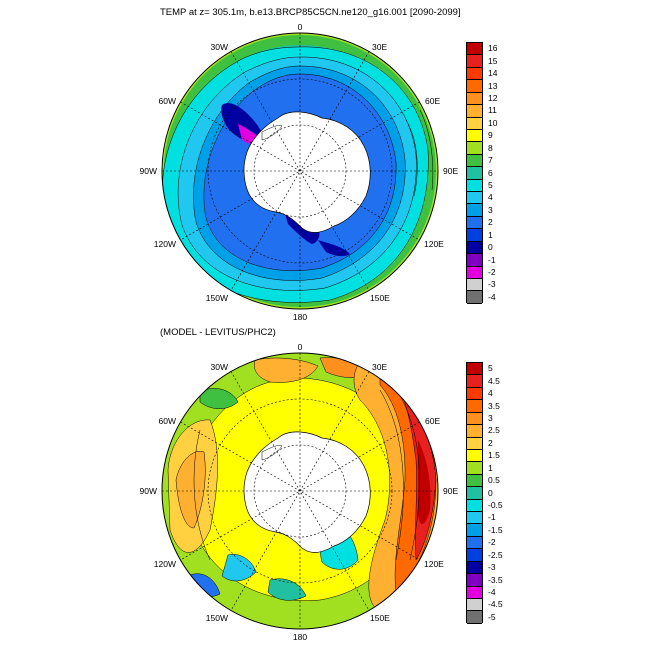  Describe the element at coordinates (495, 529) in the screenshot. I see `colorbar-label: -1.5` at that location.